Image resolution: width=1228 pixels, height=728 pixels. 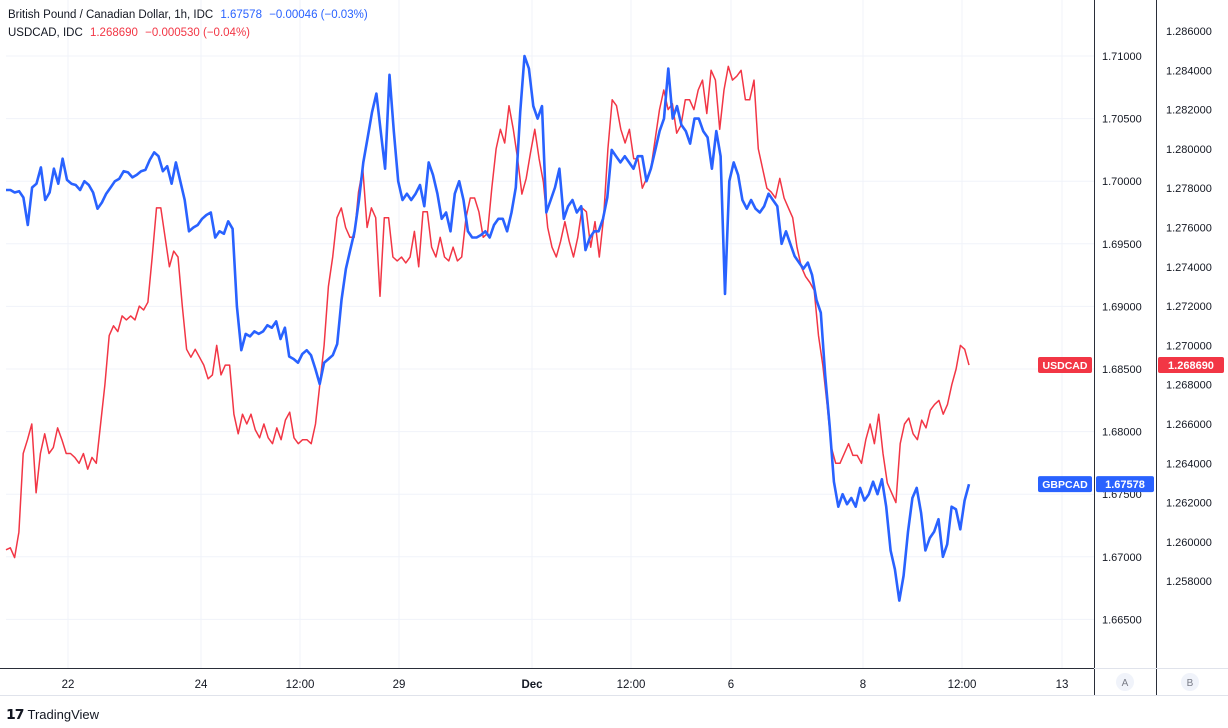 What do you see at coordinates (1189, 268) in the screenshot?
I see `usdcad-tick-label: 1.274000` at bounding box center [1189, 268].